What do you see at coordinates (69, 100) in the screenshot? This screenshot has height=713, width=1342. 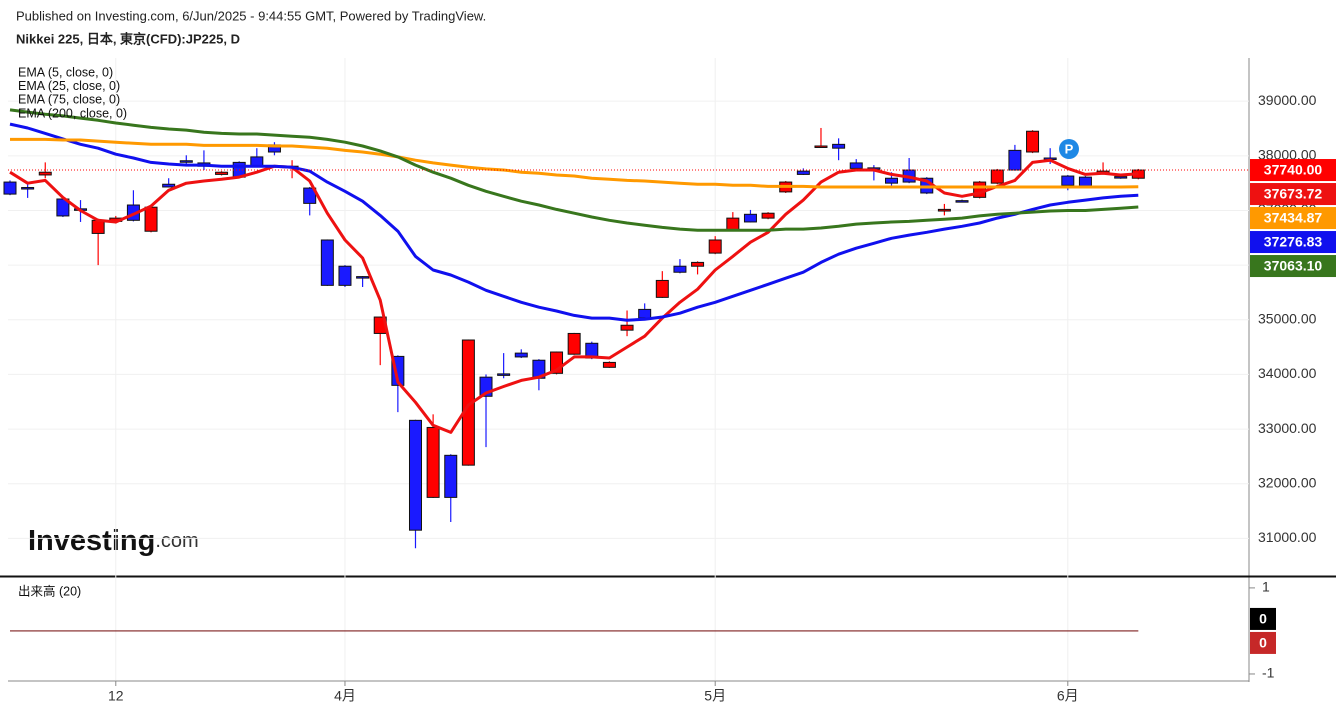 I see `legend-entry: EMA (75, close, 0)` at bounding box center [69, 100].